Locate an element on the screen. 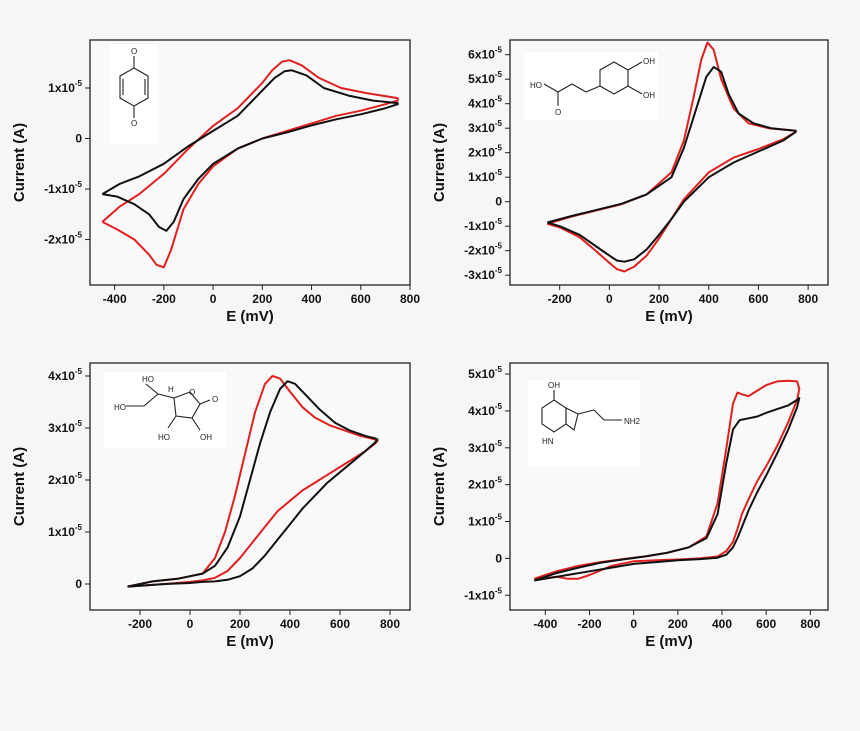 Image resolution: width=860 pixels, height=731 pixels. molecule-inset-caffeic-acid: OH OH HO O is located at coordinates (591, 86).